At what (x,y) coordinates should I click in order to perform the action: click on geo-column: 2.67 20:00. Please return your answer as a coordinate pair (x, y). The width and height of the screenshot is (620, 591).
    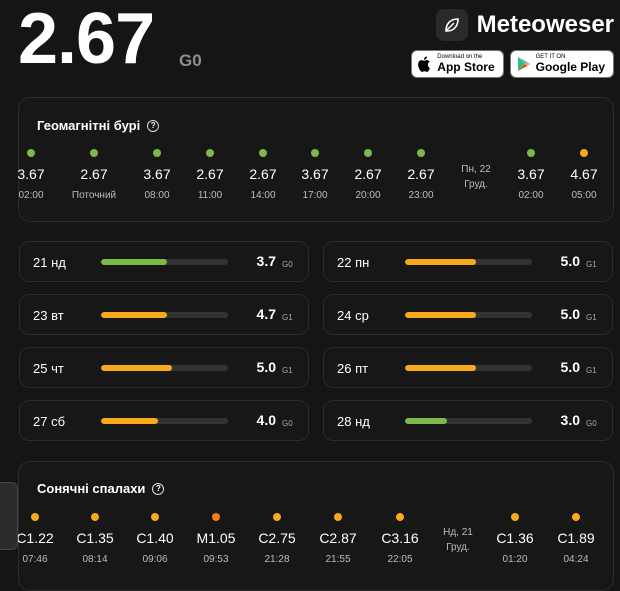
    Looking at the image, I should click on (368, 175).